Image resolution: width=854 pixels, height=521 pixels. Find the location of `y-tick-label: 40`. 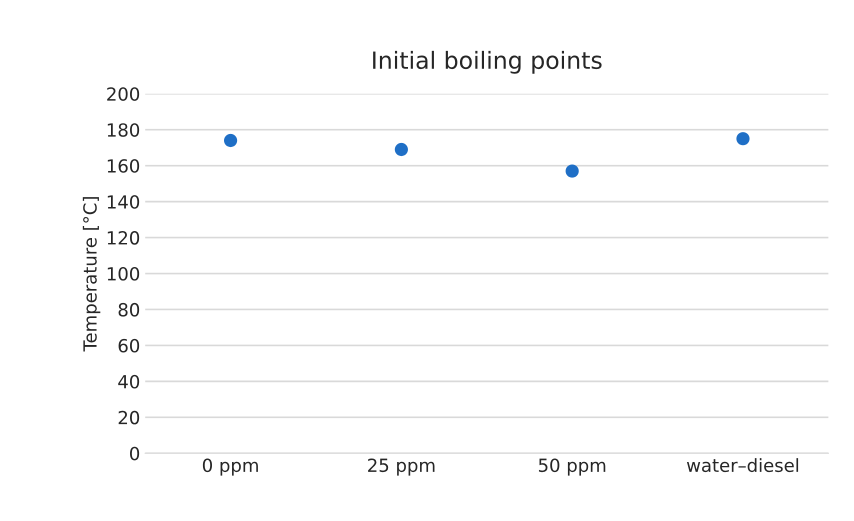

y-tick-label: 40 is located at coordinates (129, 381).